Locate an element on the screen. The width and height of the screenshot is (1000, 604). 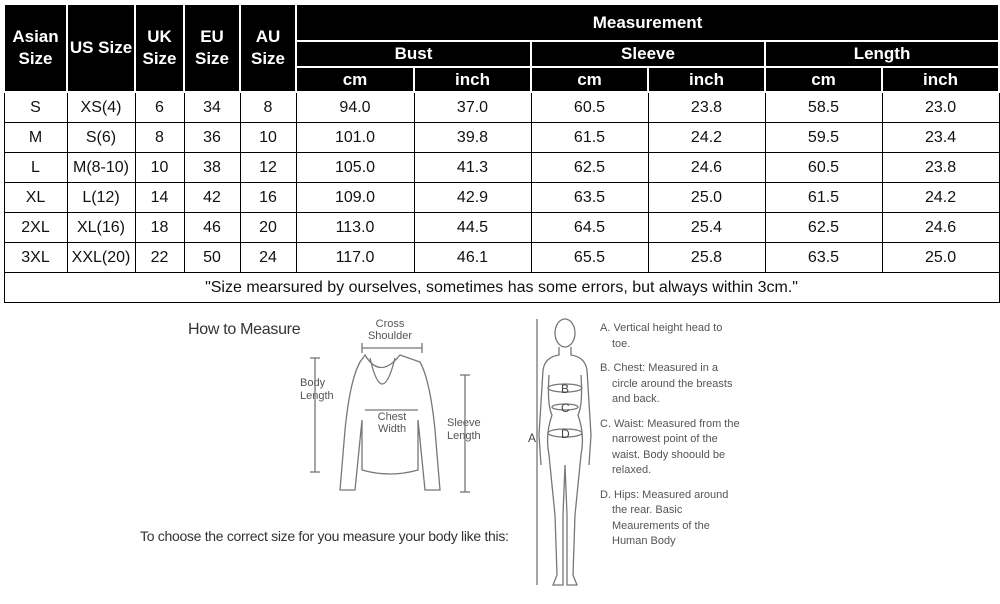
table-cell: 20 is located at coordinates (268, 227).